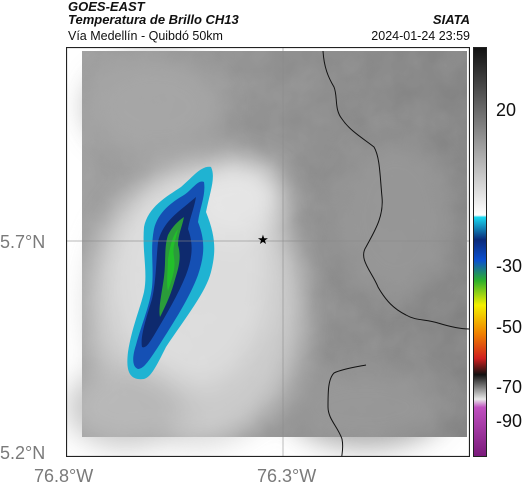  I want to click on route-subtitle: Vía Medellín - Quibdó 50km, so click(145, 36).